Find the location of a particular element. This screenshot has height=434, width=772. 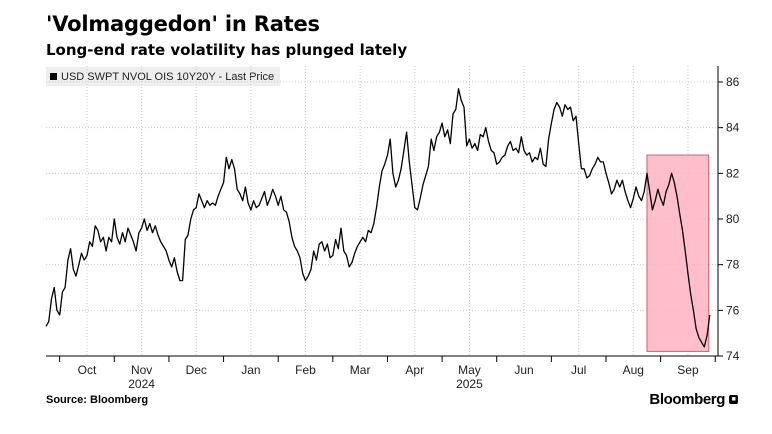

legend-swatch-icon is located at coordinates (53, 76).